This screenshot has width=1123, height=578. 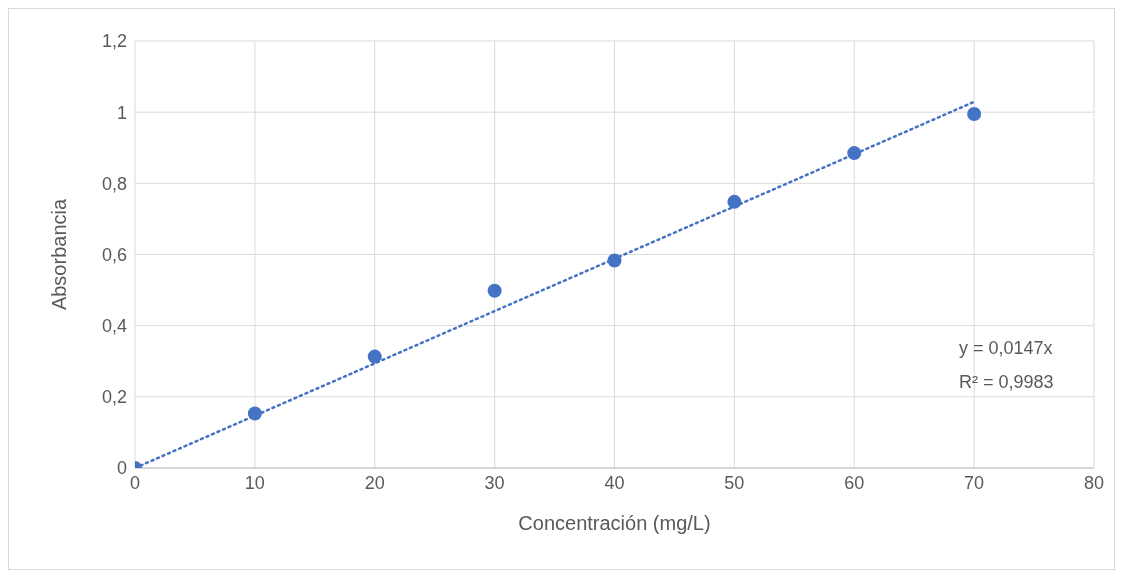 I want to click on y-tick-label: 0,6, so click(x=114, y=254).